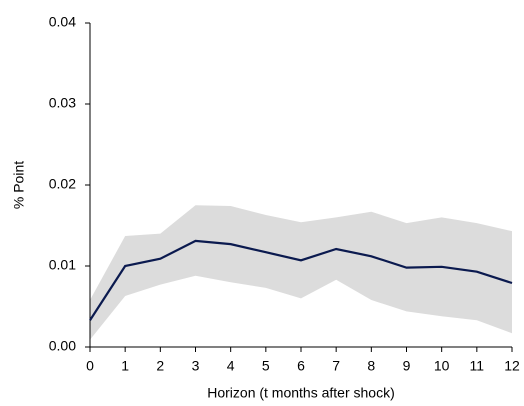 The height and width of the screenshot is (406, 524). What do you see at coordinates (442, 366) in the screenshot?
I see `x-tick-label: 10` at bounding box center [442, 366].